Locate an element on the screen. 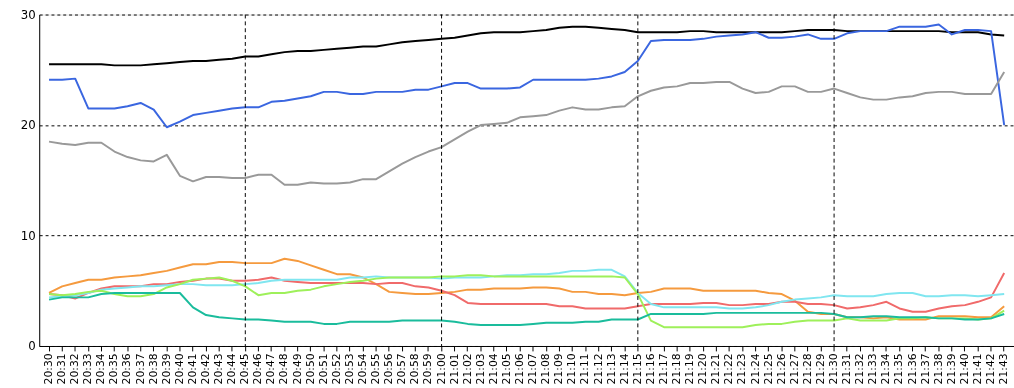 The width and height of the screenshot is (1014, 388). x-tick-label: 20:40 is located at coordinates (179, 369).